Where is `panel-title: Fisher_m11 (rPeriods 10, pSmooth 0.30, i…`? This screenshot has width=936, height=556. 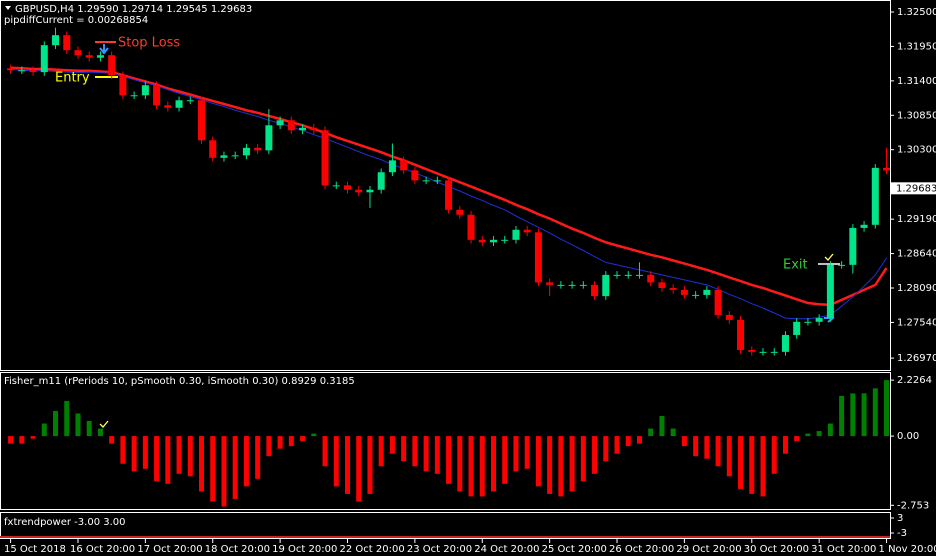 panel-title: Fisher_m11 (rPeriods 10, pSmooth 0.30, i… is located at coordinates (179, 381).